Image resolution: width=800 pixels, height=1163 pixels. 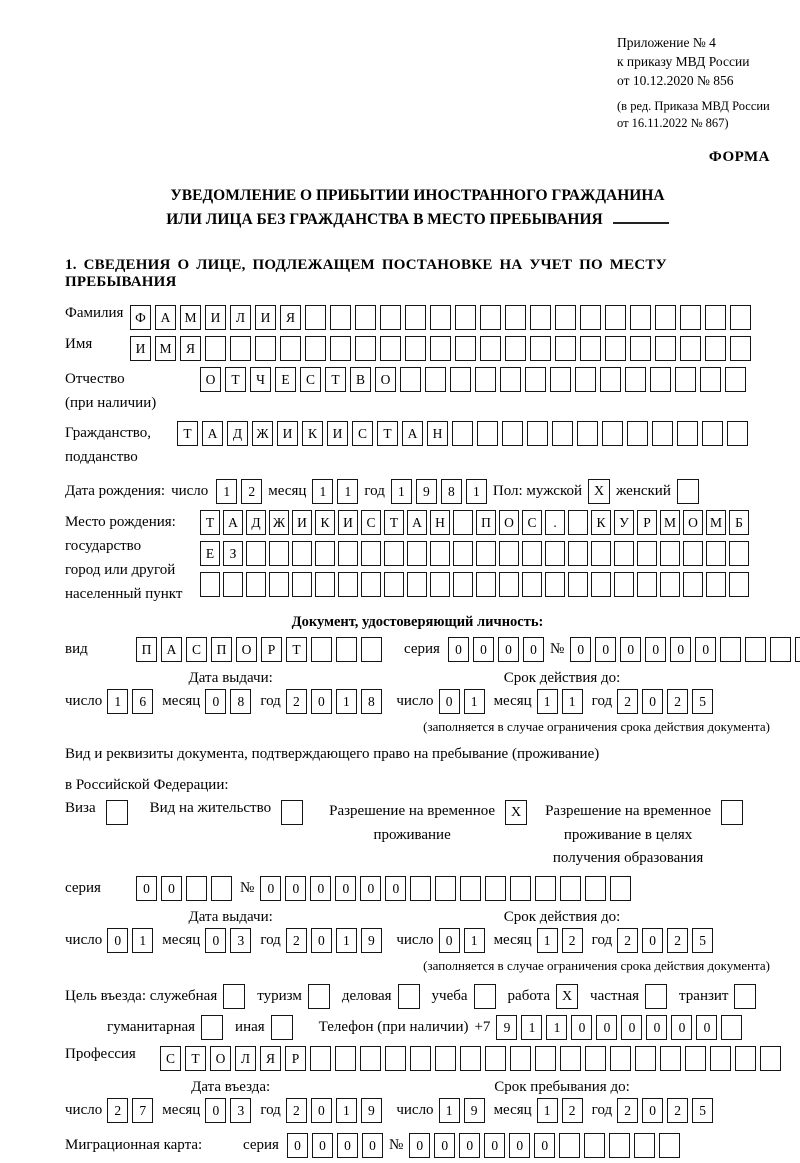 What do you see at coordinates (233, 554) in the screenshot?
I see `char-cell: З` at bounding box center [233, 554].